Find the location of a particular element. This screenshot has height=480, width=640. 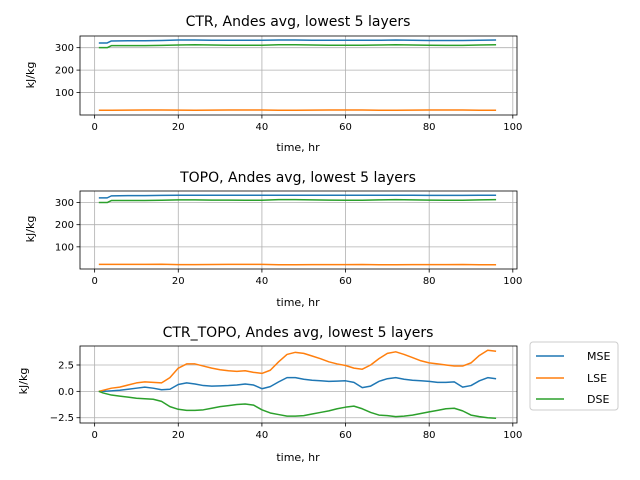

panel-ctr-title: CTR, Andes avg, lowest 5 layers is located at coordinates (298, 22).